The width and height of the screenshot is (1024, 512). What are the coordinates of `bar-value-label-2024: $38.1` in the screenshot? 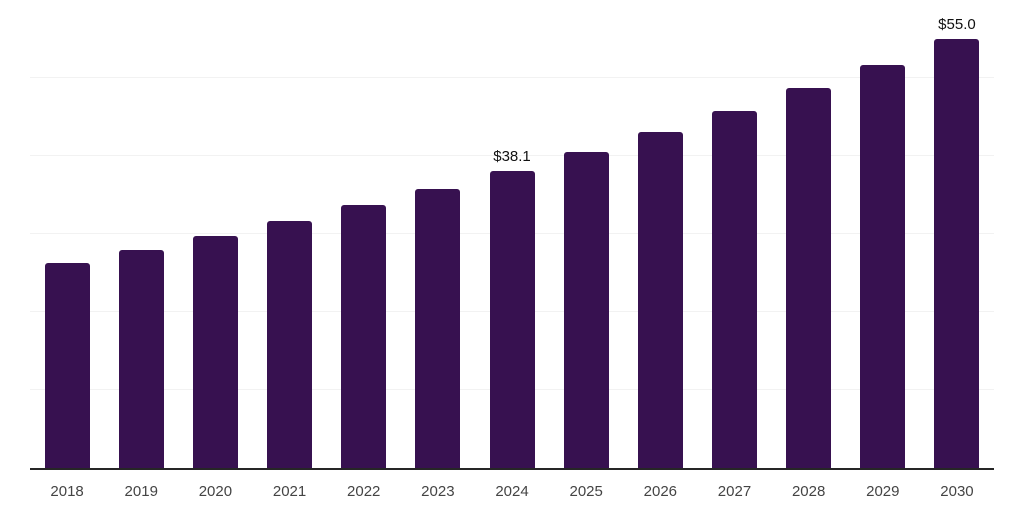 It's located at (512, 156).